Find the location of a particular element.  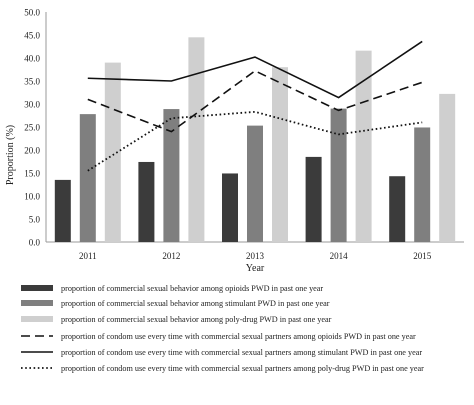

bar-series-3-2011 is located at coordinates (112, 152).